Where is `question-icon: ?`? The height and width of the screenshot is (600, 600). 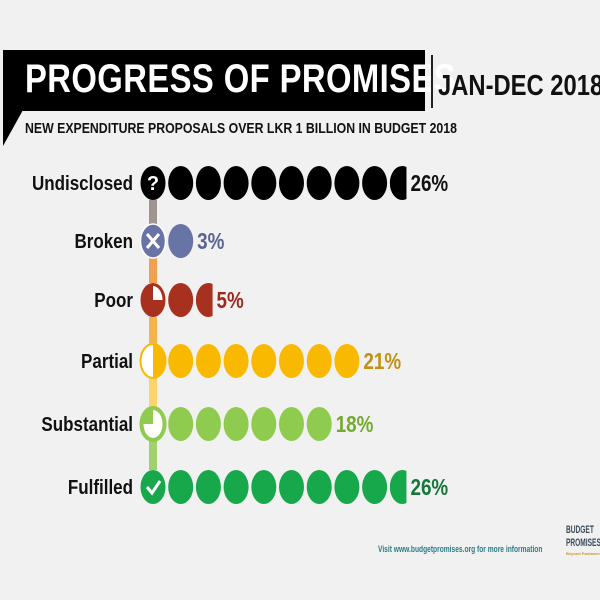 question-icon: ? is located at coordinates (153, 183).